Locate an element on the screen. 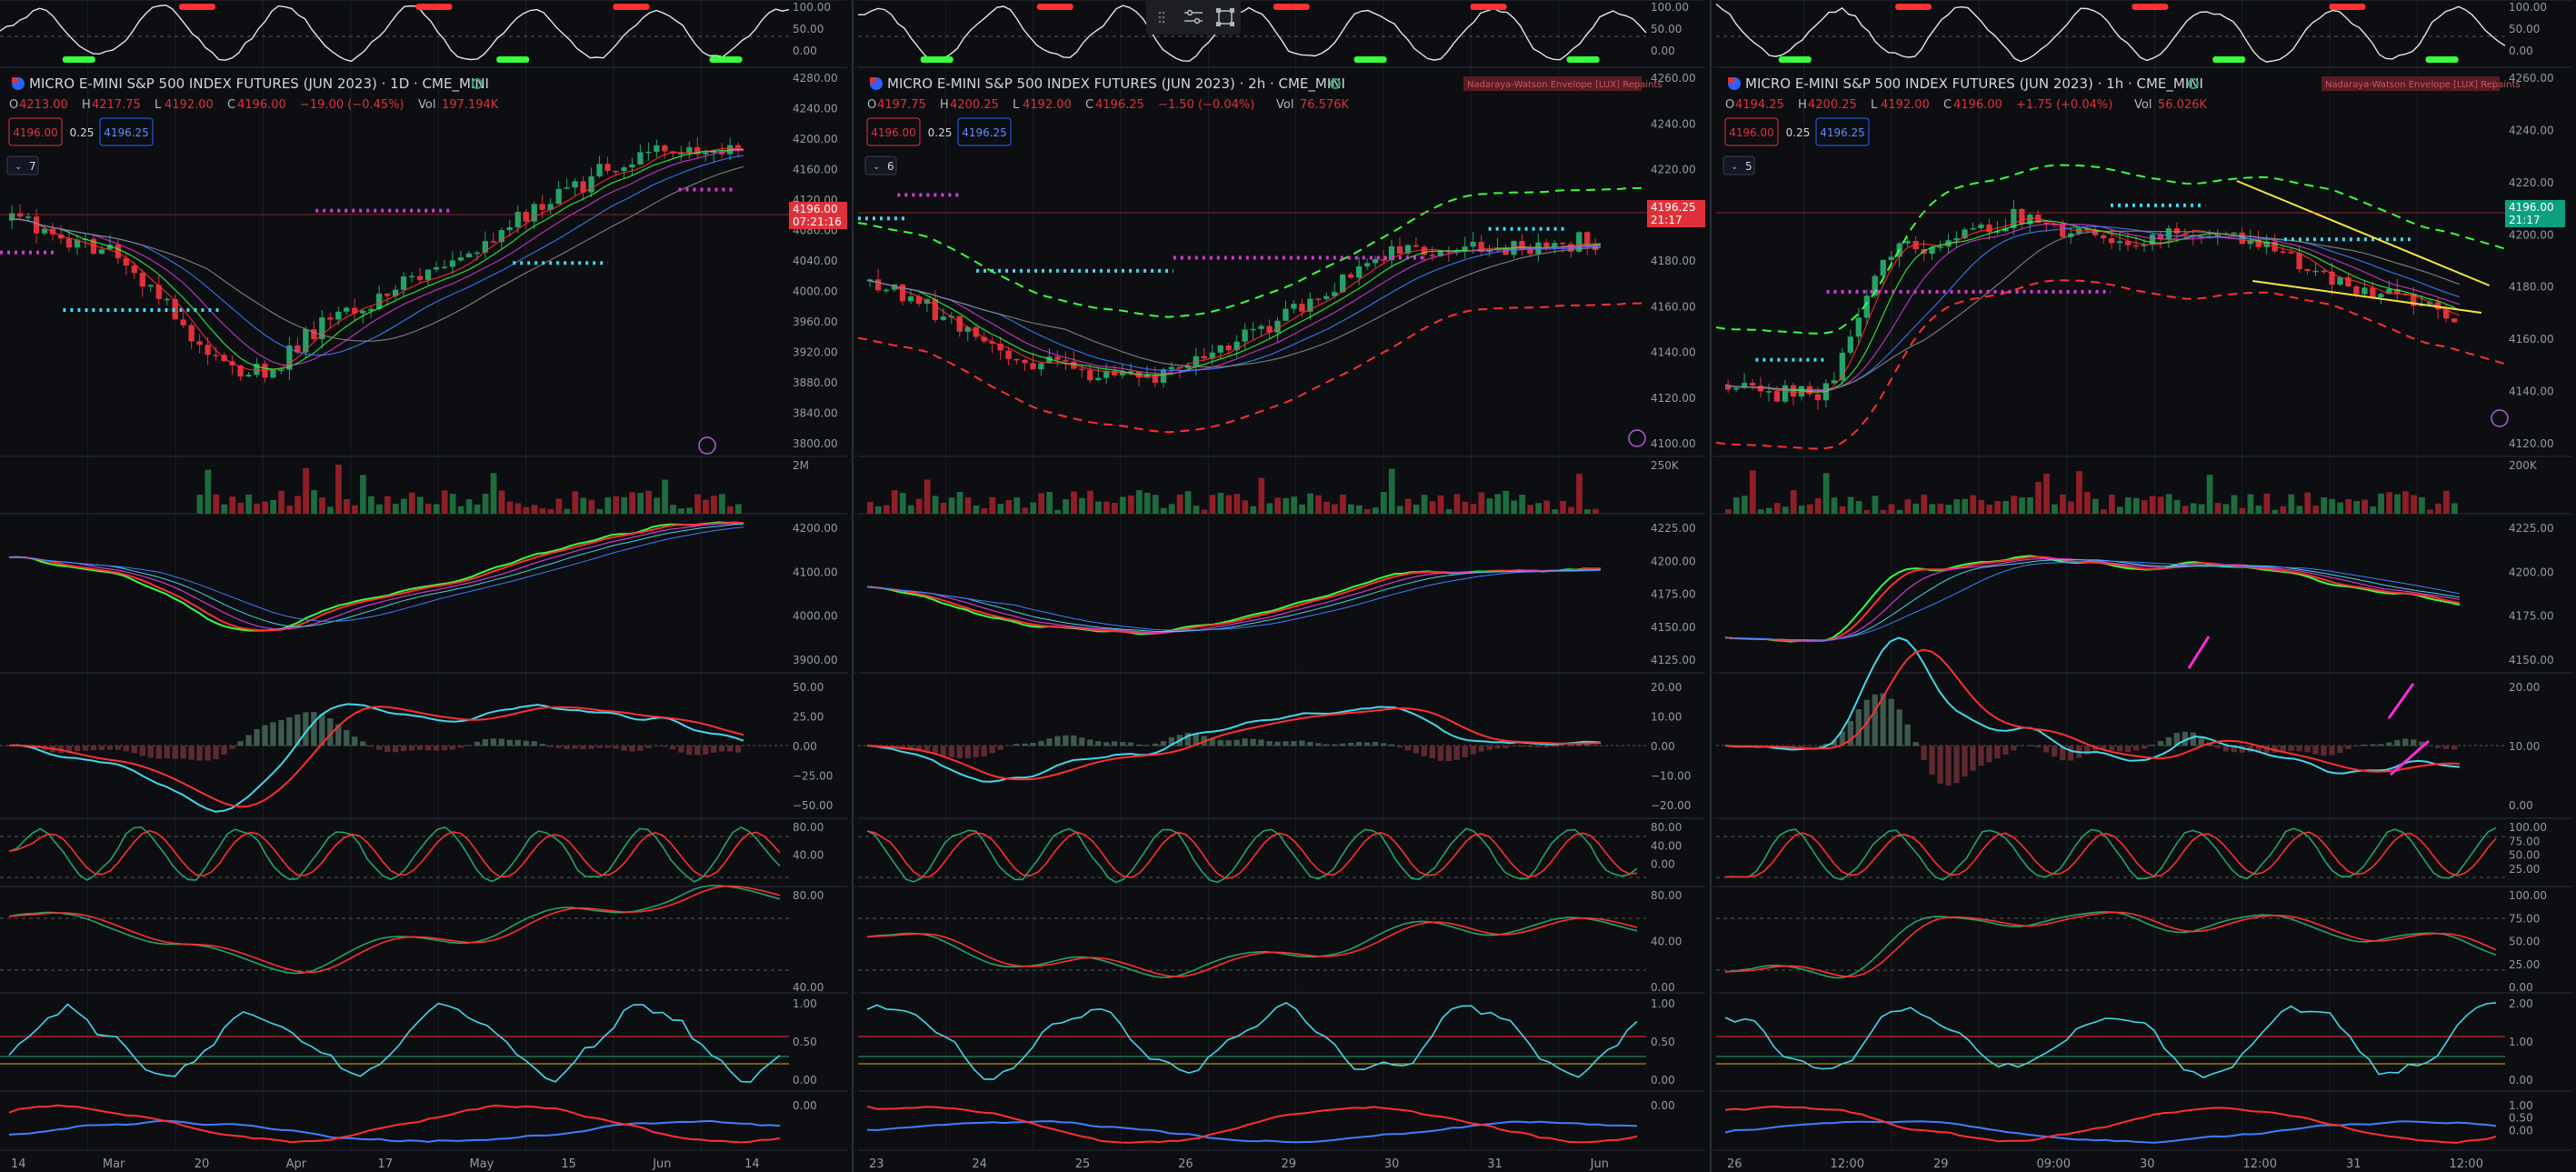 Image resolution: width=2576 pixels, height=1172 pixels. ribbon-line is located at coordinates (376, 575).